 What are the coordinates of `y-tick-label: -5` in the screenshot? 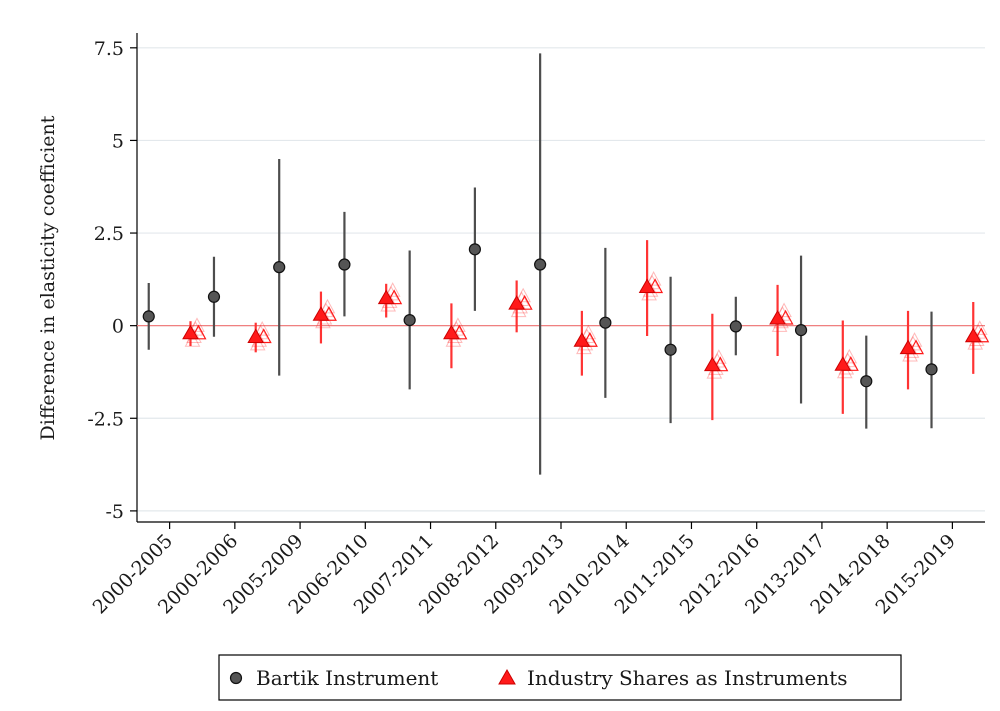 It's located at (114, 512).